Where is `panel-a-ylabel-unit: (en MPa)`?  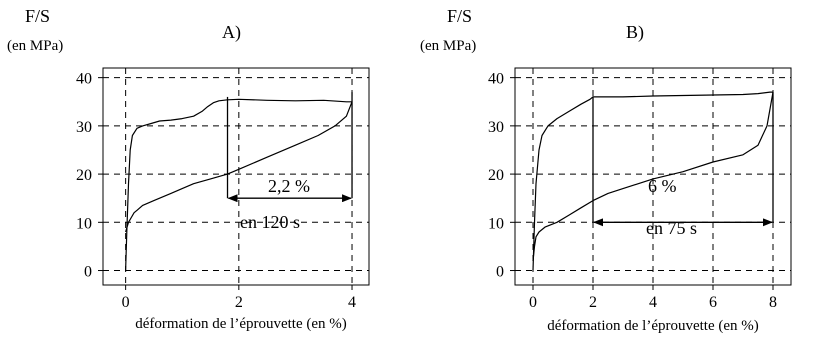
panel-a-ylabel-unit: (en MPa) is located at coordinates (35, 46).